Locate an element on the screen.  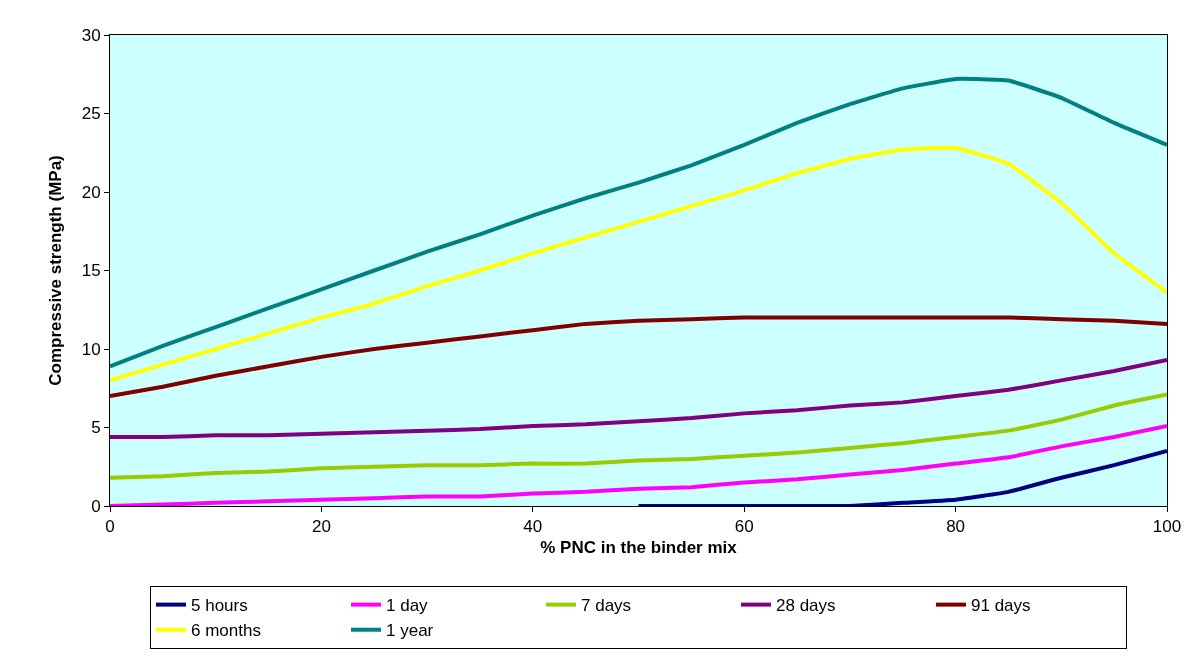
legend-label: 28 days is located at coordinates (806, 606).